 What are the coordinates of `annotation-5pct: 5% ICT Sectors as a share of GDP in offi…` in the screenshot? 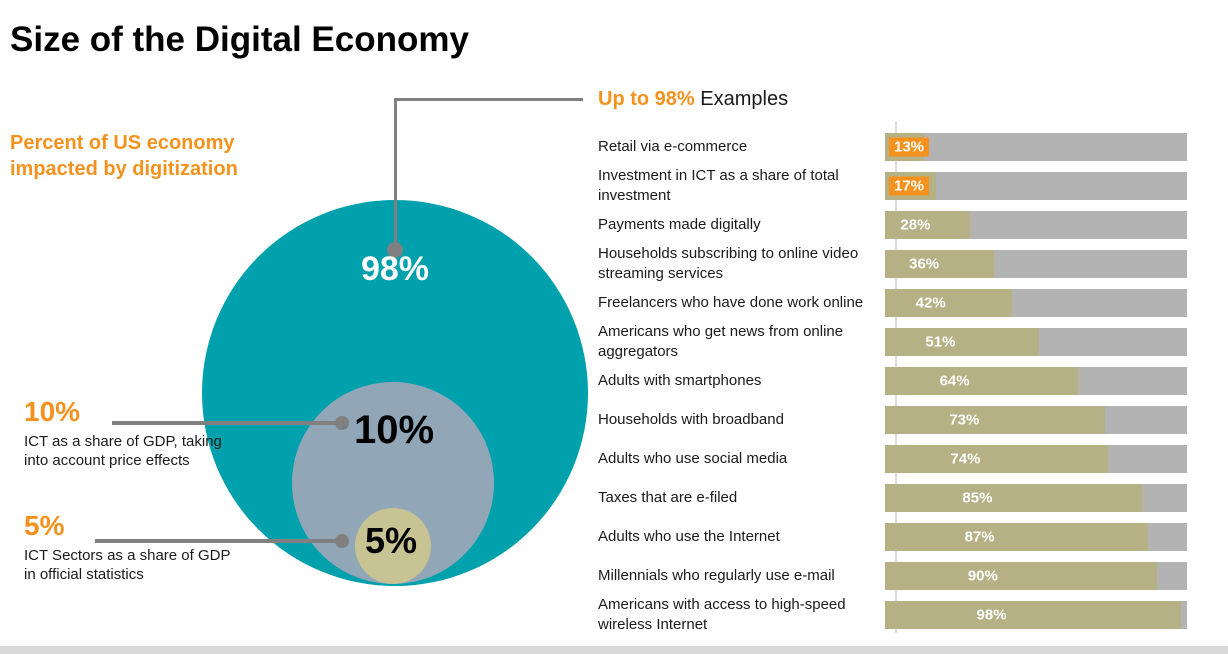 It's located at (135, 548).